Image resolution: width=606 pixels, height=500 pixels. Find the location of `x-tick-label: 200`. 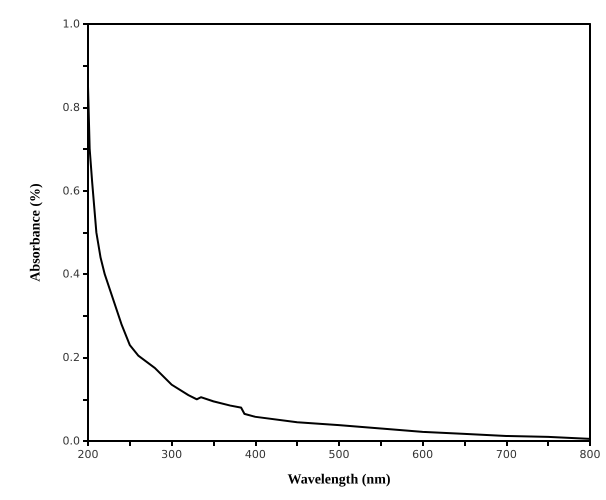

x-tick-label: 200 is located at coordinates (88, 454).